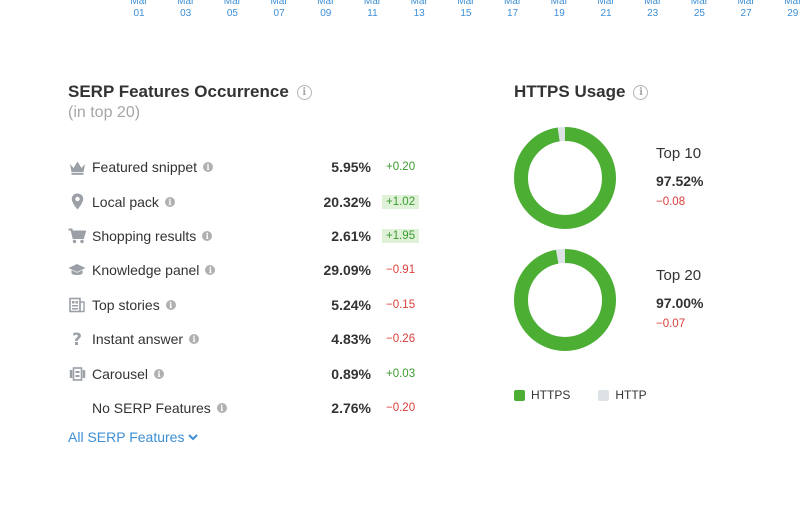 The height and width of the screenshot is (530, 800). What do you see at coordinates (347, 270) in the screenshot?
I see `serp-feature-value: 29.09%` at bounding box center [347, 270].